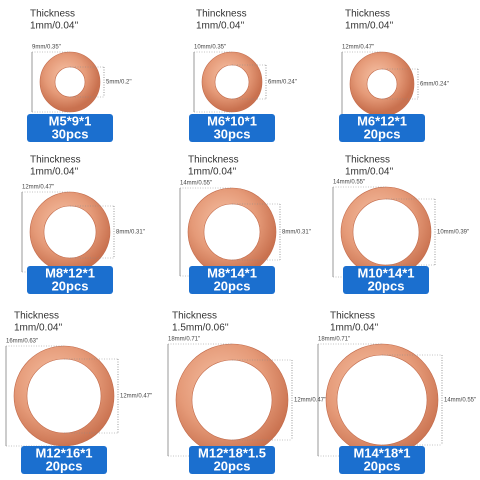 Image resolution: width=480 pixels, height=480 pixels. Describe the element at coordinates (382, 120) in the screenshot. I see `size-label: M6*12*1` at that location.